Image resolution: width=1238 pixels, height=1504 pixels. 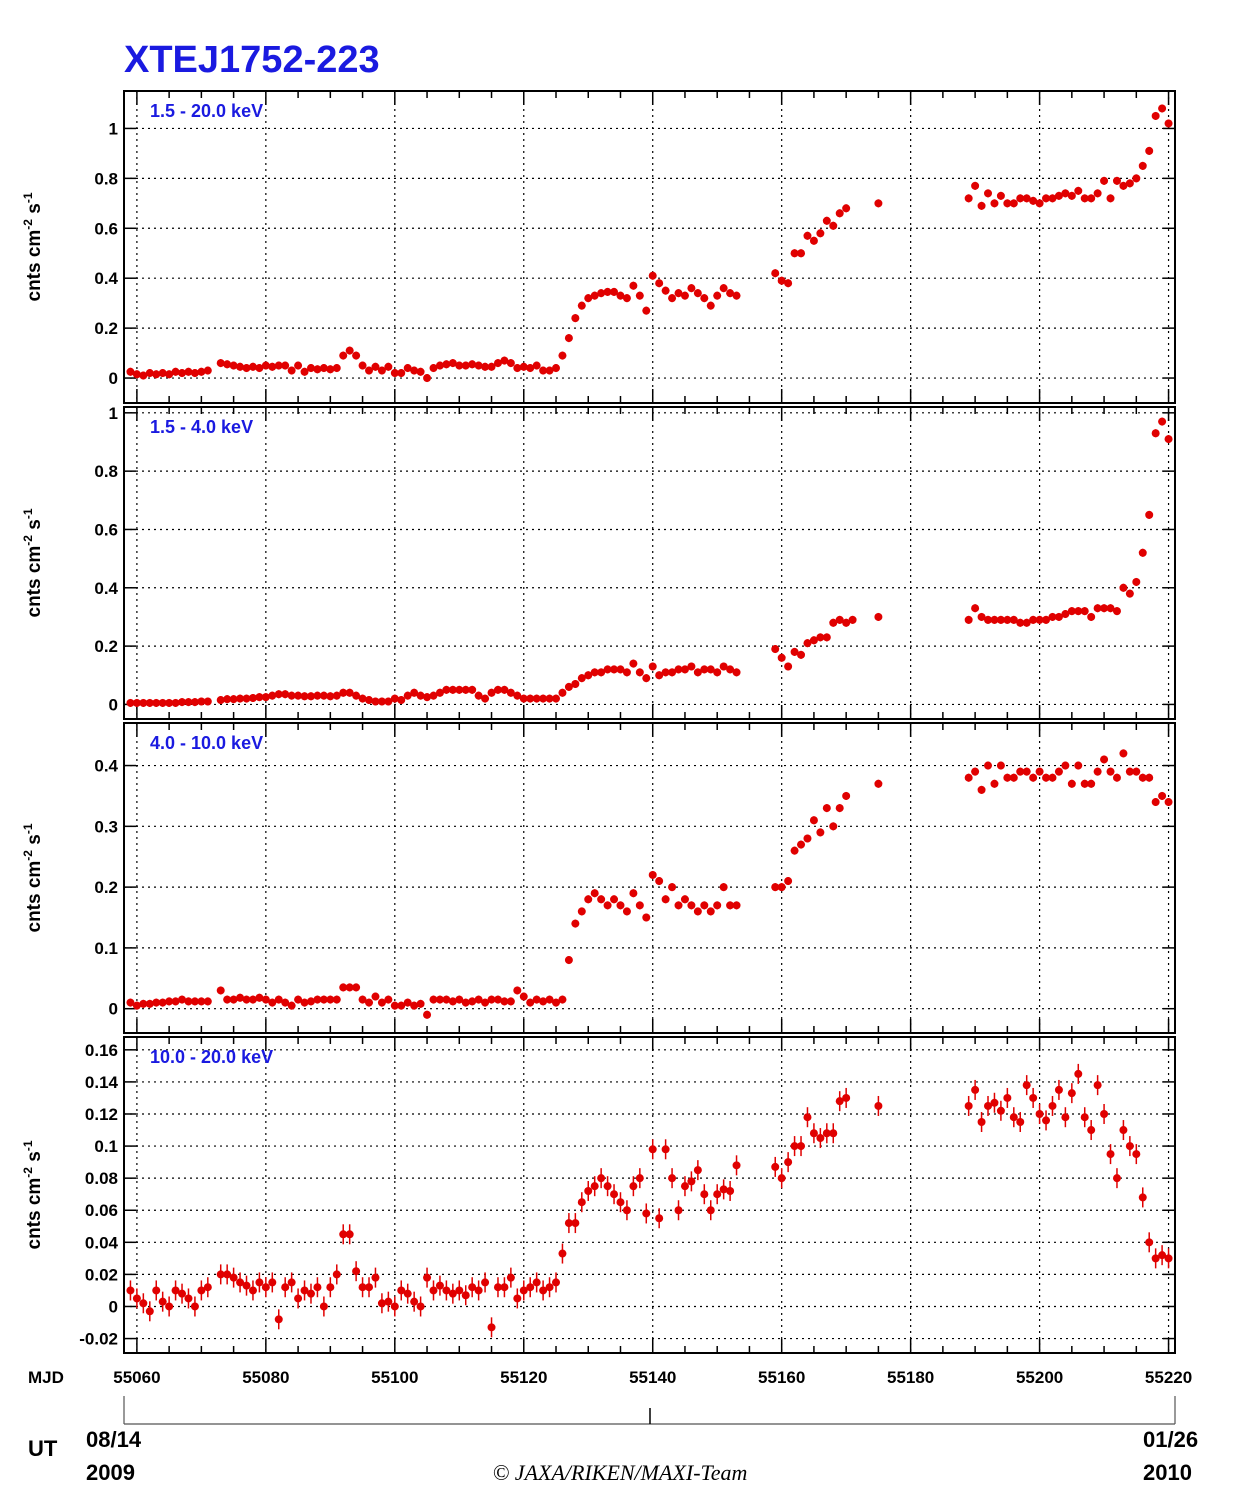 I want to click on energy-band-label: 10.0 - 20.0 keV, so click(x=211, y=1057).